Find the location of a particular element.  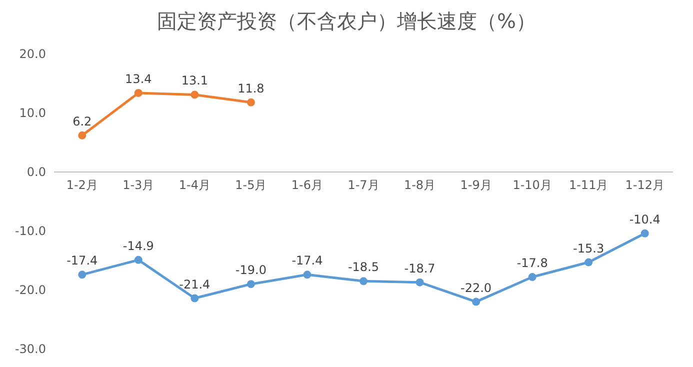

x-tick-label: 1-10月 is located at coordinates (532, 185).